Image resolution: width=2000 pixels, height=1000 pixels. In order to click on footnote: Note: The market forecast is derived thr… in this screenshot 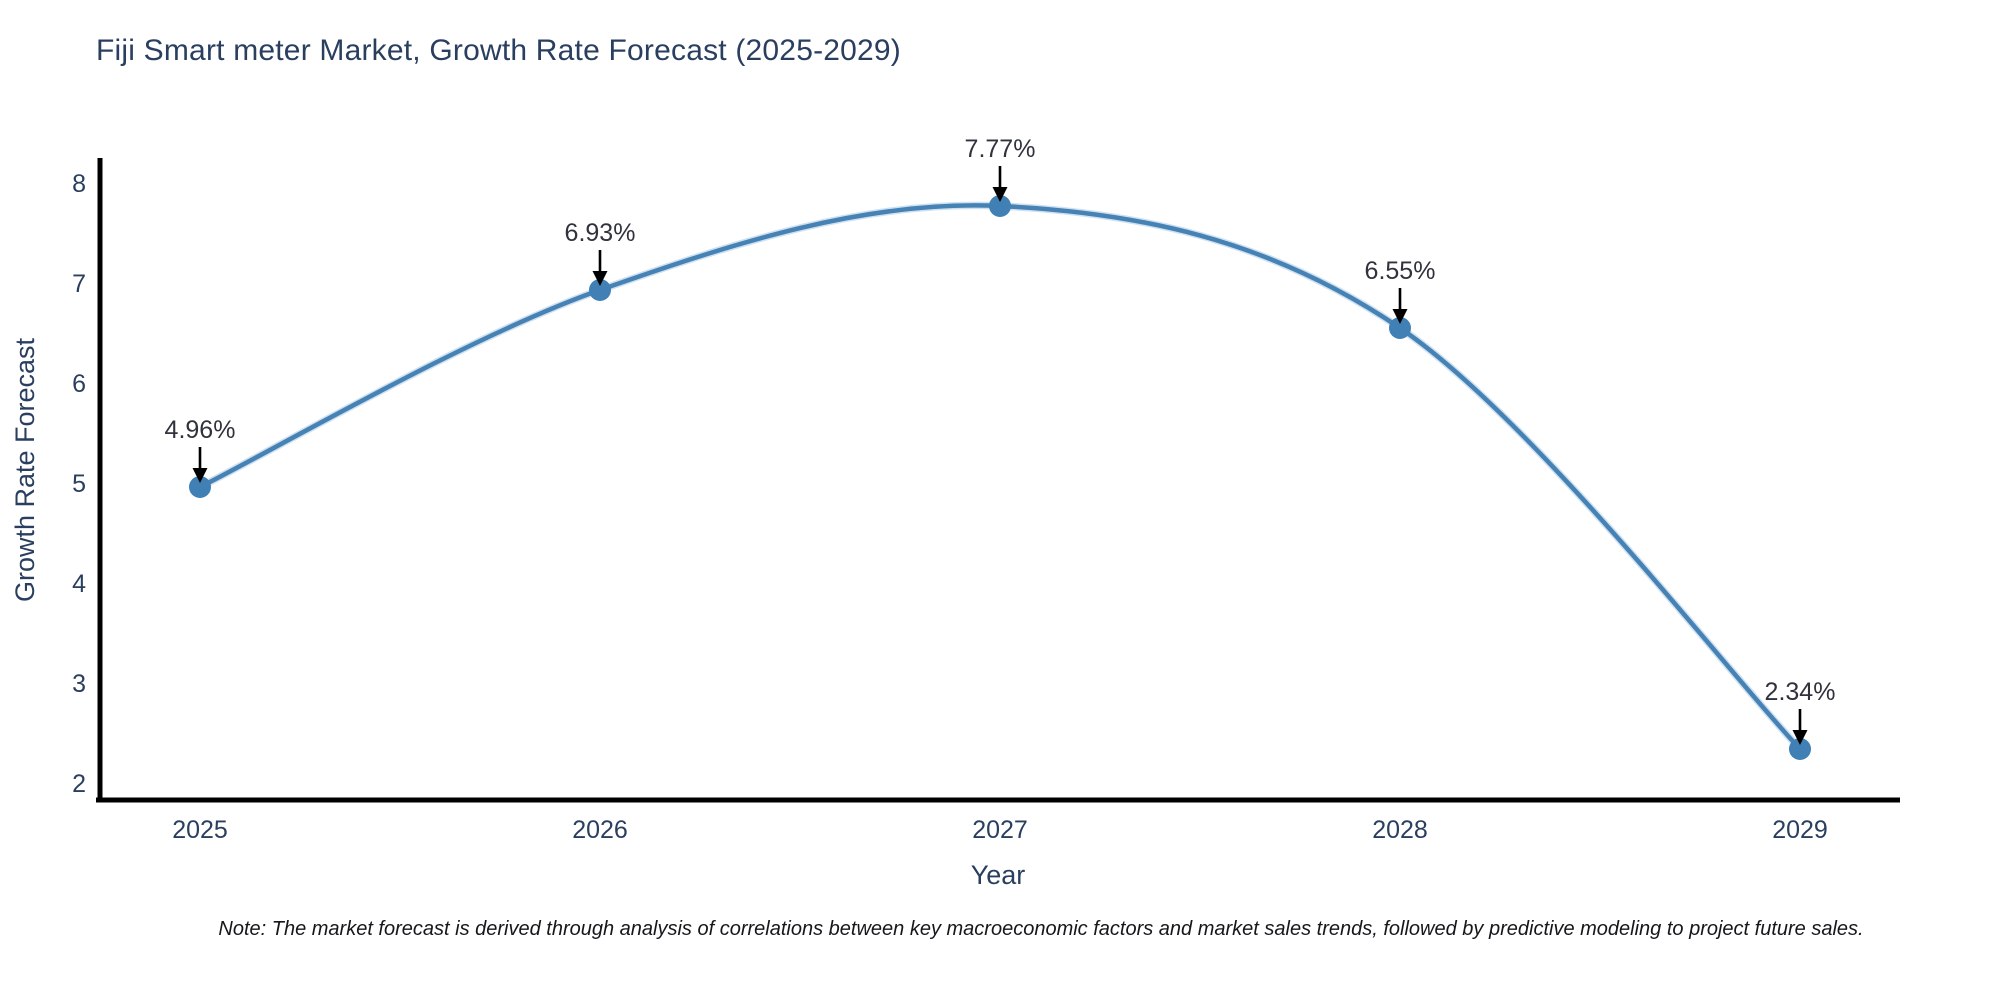, I will do `click(1041, 929)`.